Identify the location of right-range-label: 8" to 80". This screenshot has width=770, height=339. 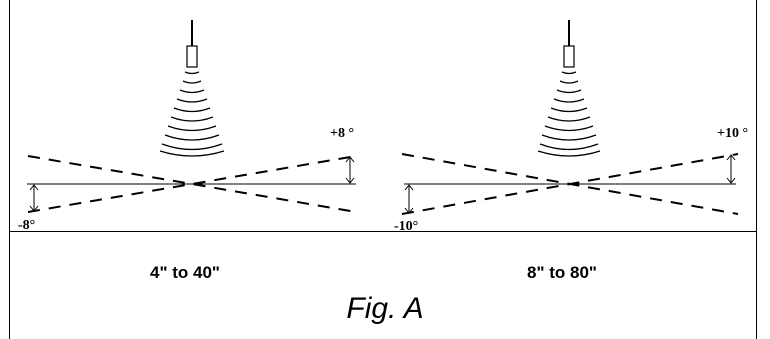
(562, 272).